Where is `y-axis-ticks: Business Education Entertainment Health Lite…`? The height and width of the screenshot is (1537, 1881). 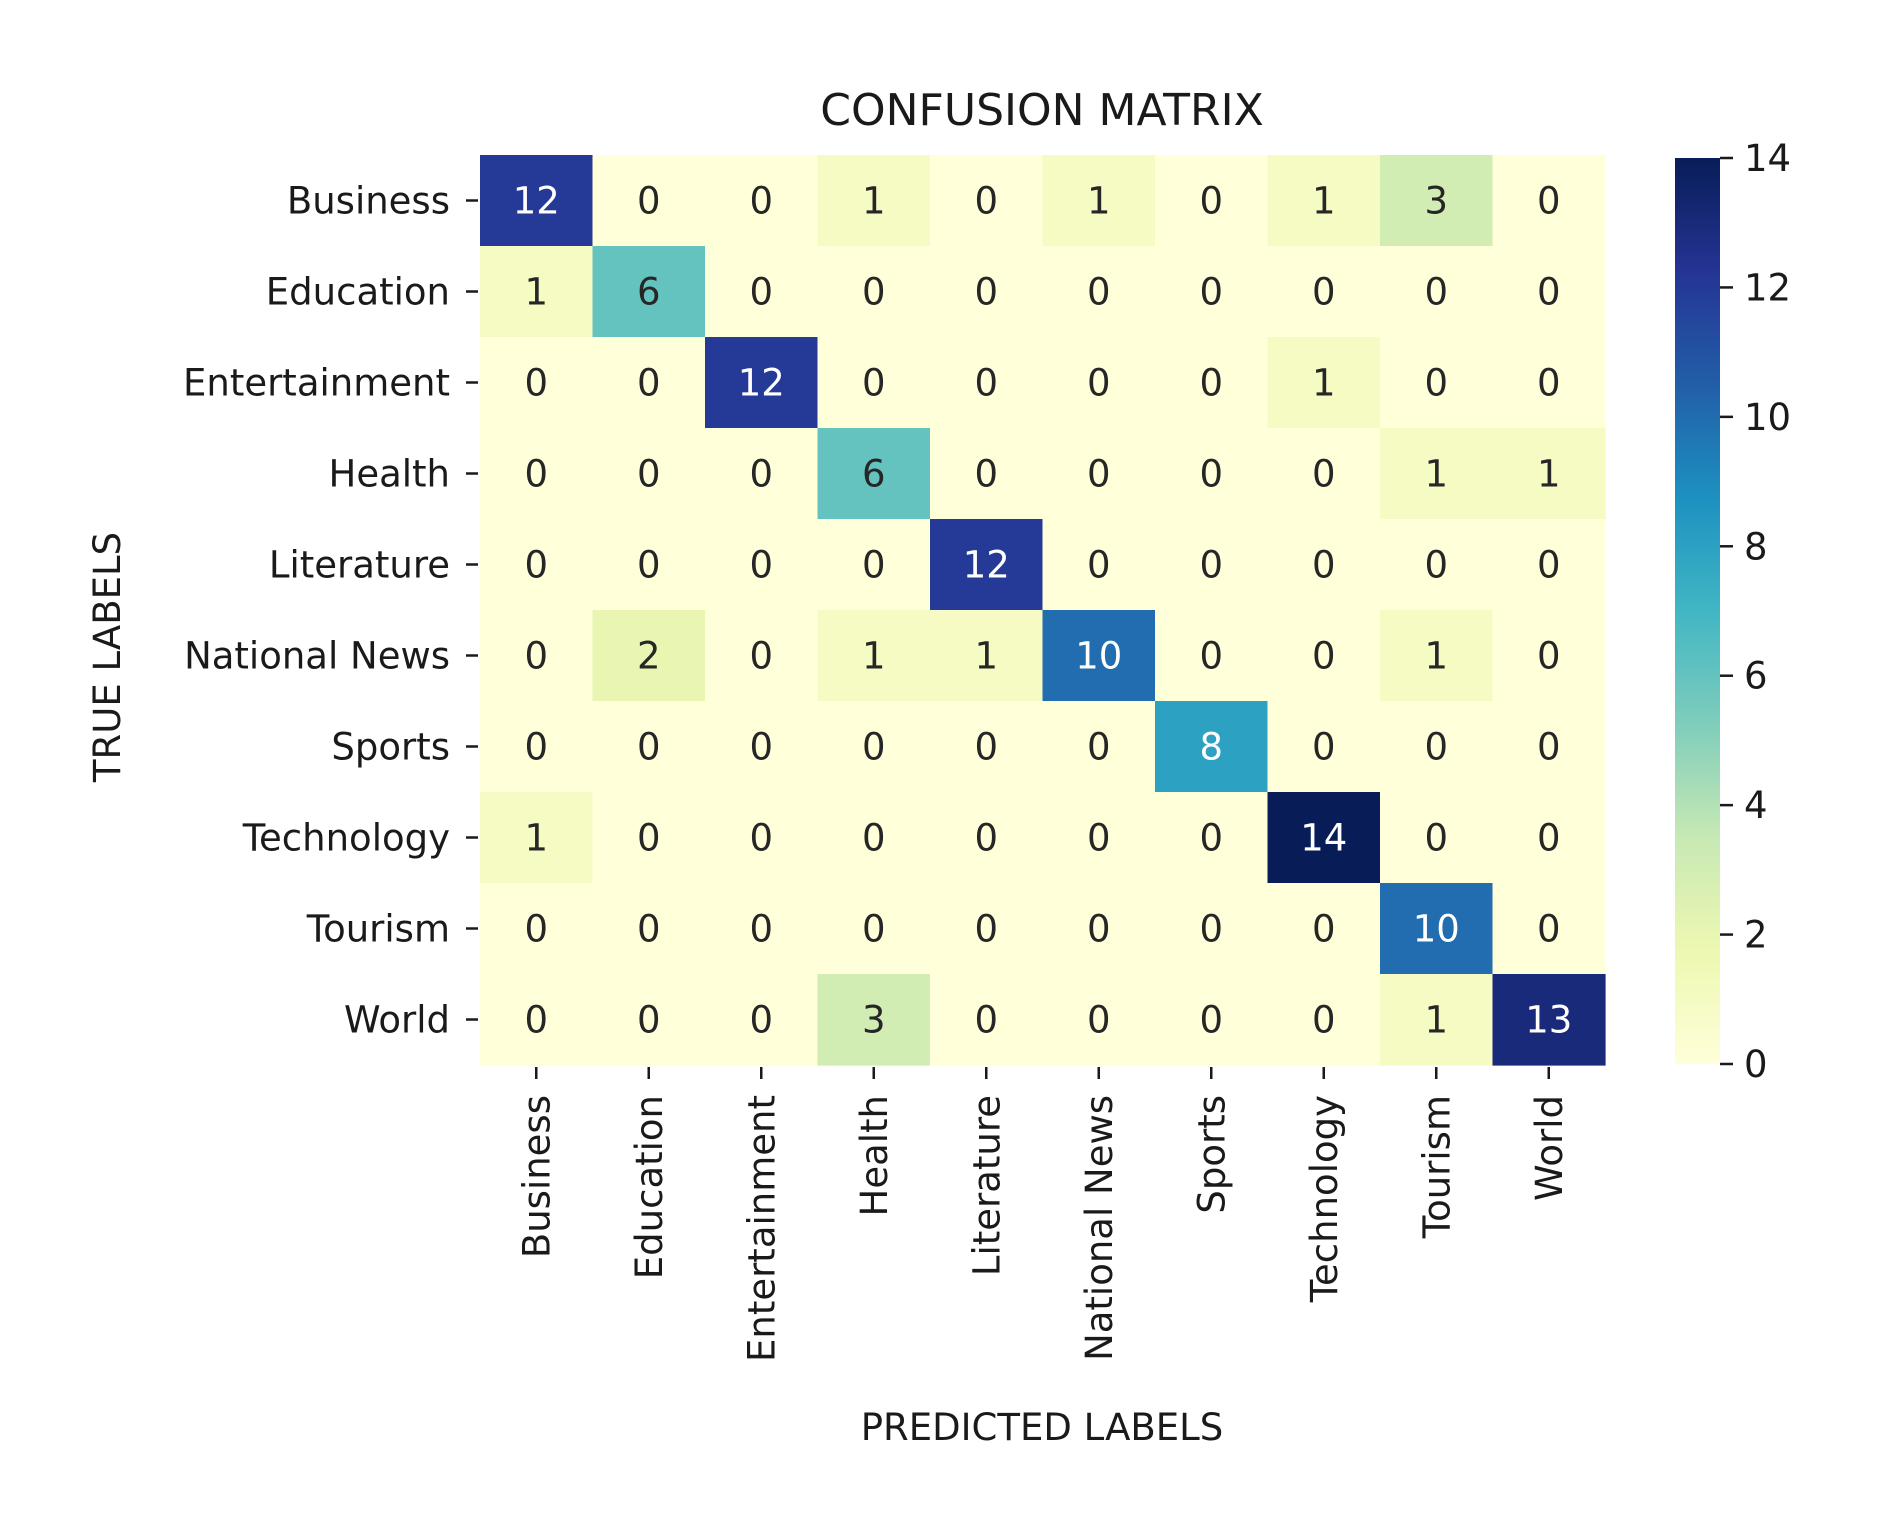
y-axis-ticks: Business Education Entertainment Health Lite… is located at coordinates (330, 611).